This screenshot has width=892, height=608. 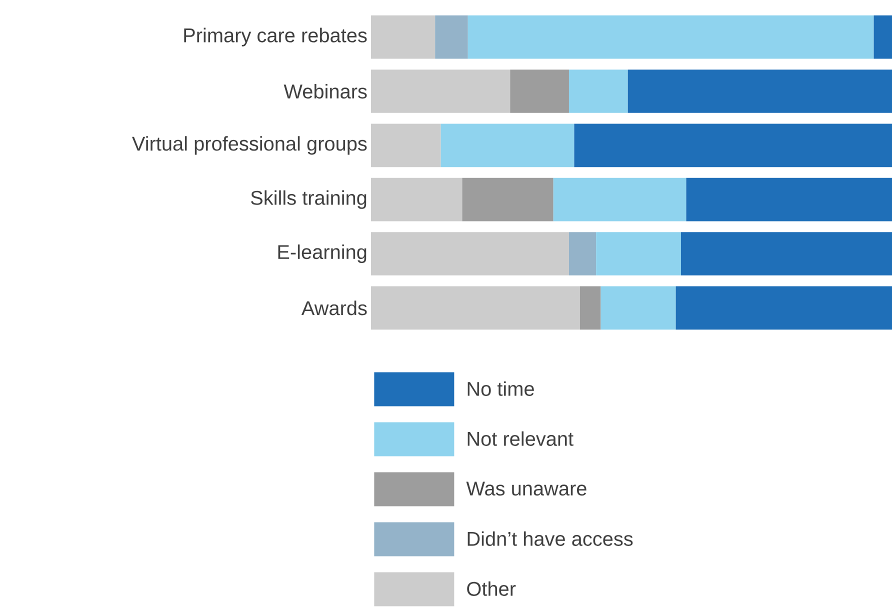 What do you see at coordinates (308, 199) in the screenshot?
I see `y-tick-label: Skills training` at bounding box center [308, 199].